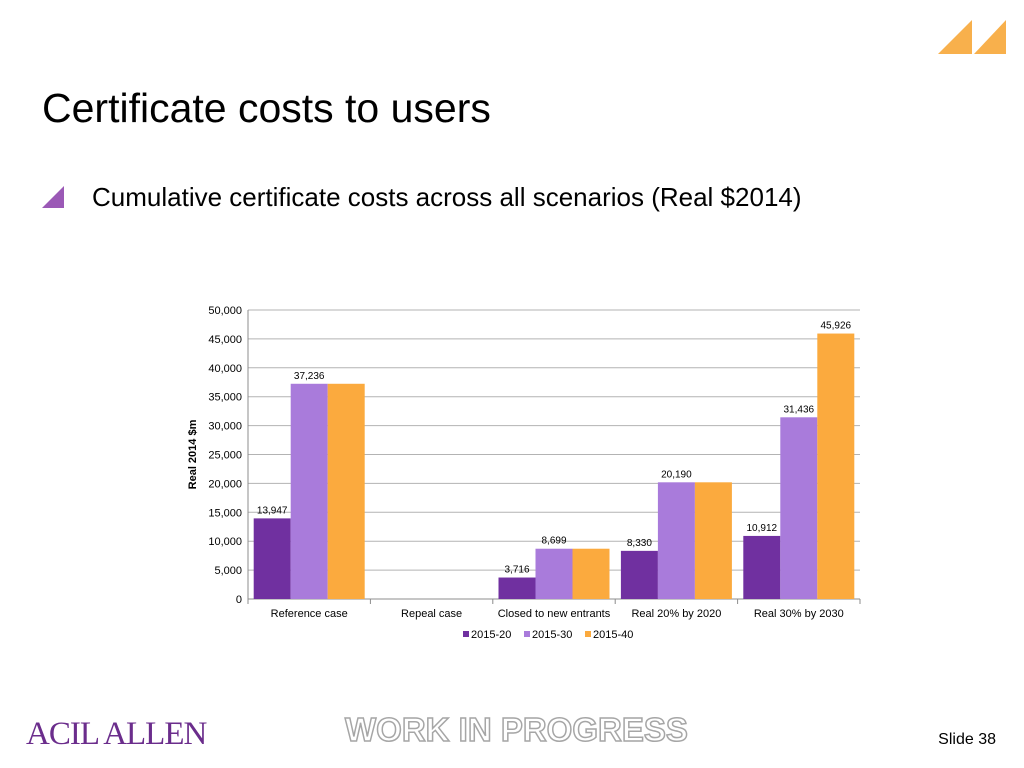  Describe the element at coordinates (613, 635) in the screenshot. I see `legend-label: 2015-40` at that location.